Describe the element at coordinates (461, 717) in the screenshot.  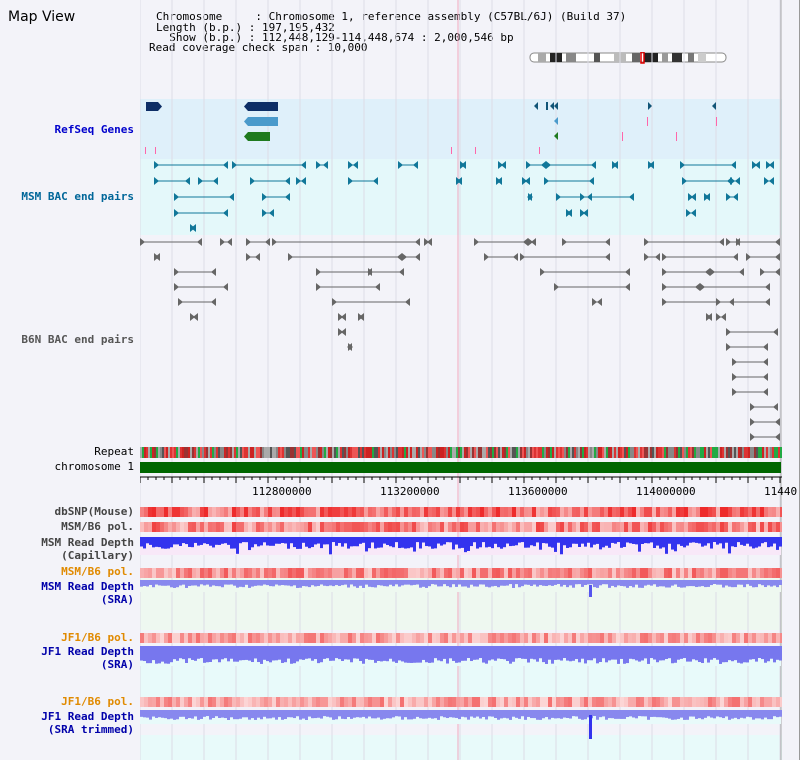
I see `jf1-depth-trimmed-bars` at that location.